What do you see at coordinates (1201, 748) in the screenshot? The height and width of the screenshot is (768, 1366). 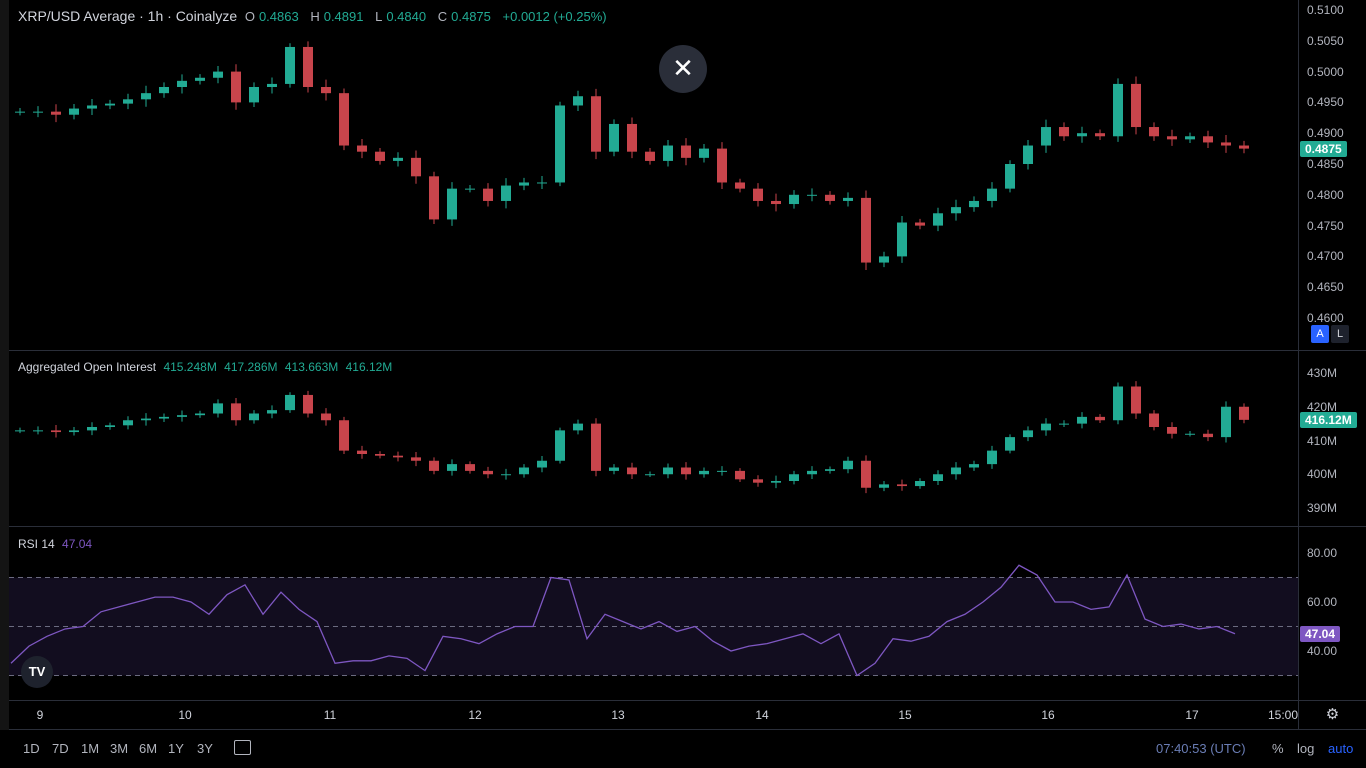 I see `clock: 07:40:53 (UTC)` at bounding box center [1201, 748].